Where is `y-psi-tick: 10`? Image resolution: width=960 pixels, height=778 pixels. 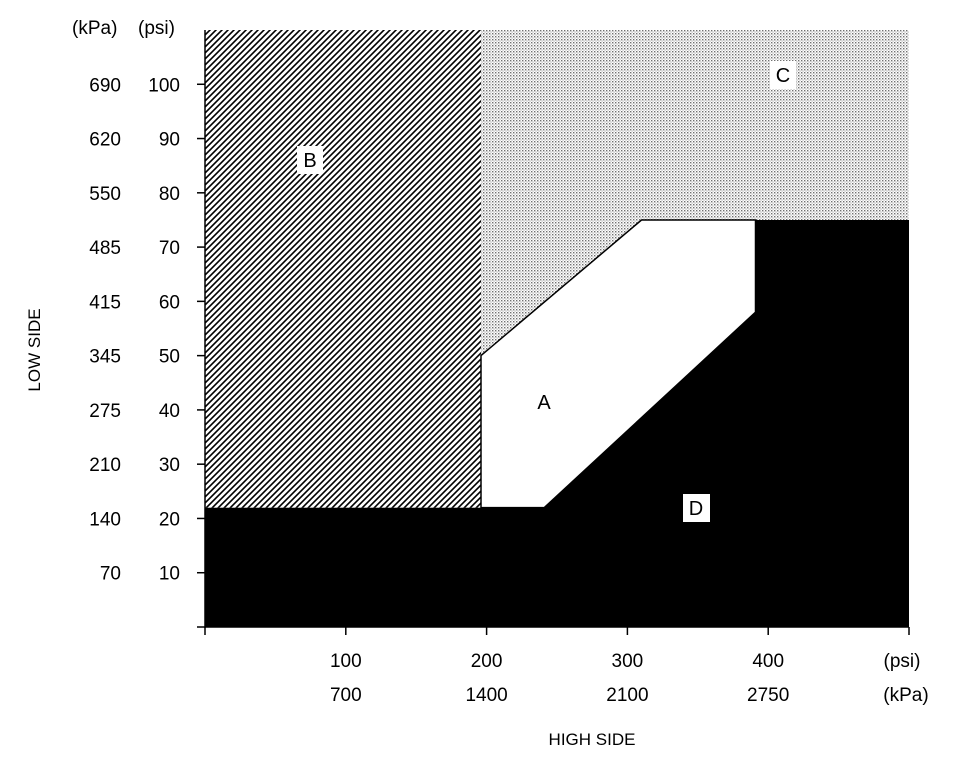
y-psi-tick: 10 is located at coordinates (169, 574).